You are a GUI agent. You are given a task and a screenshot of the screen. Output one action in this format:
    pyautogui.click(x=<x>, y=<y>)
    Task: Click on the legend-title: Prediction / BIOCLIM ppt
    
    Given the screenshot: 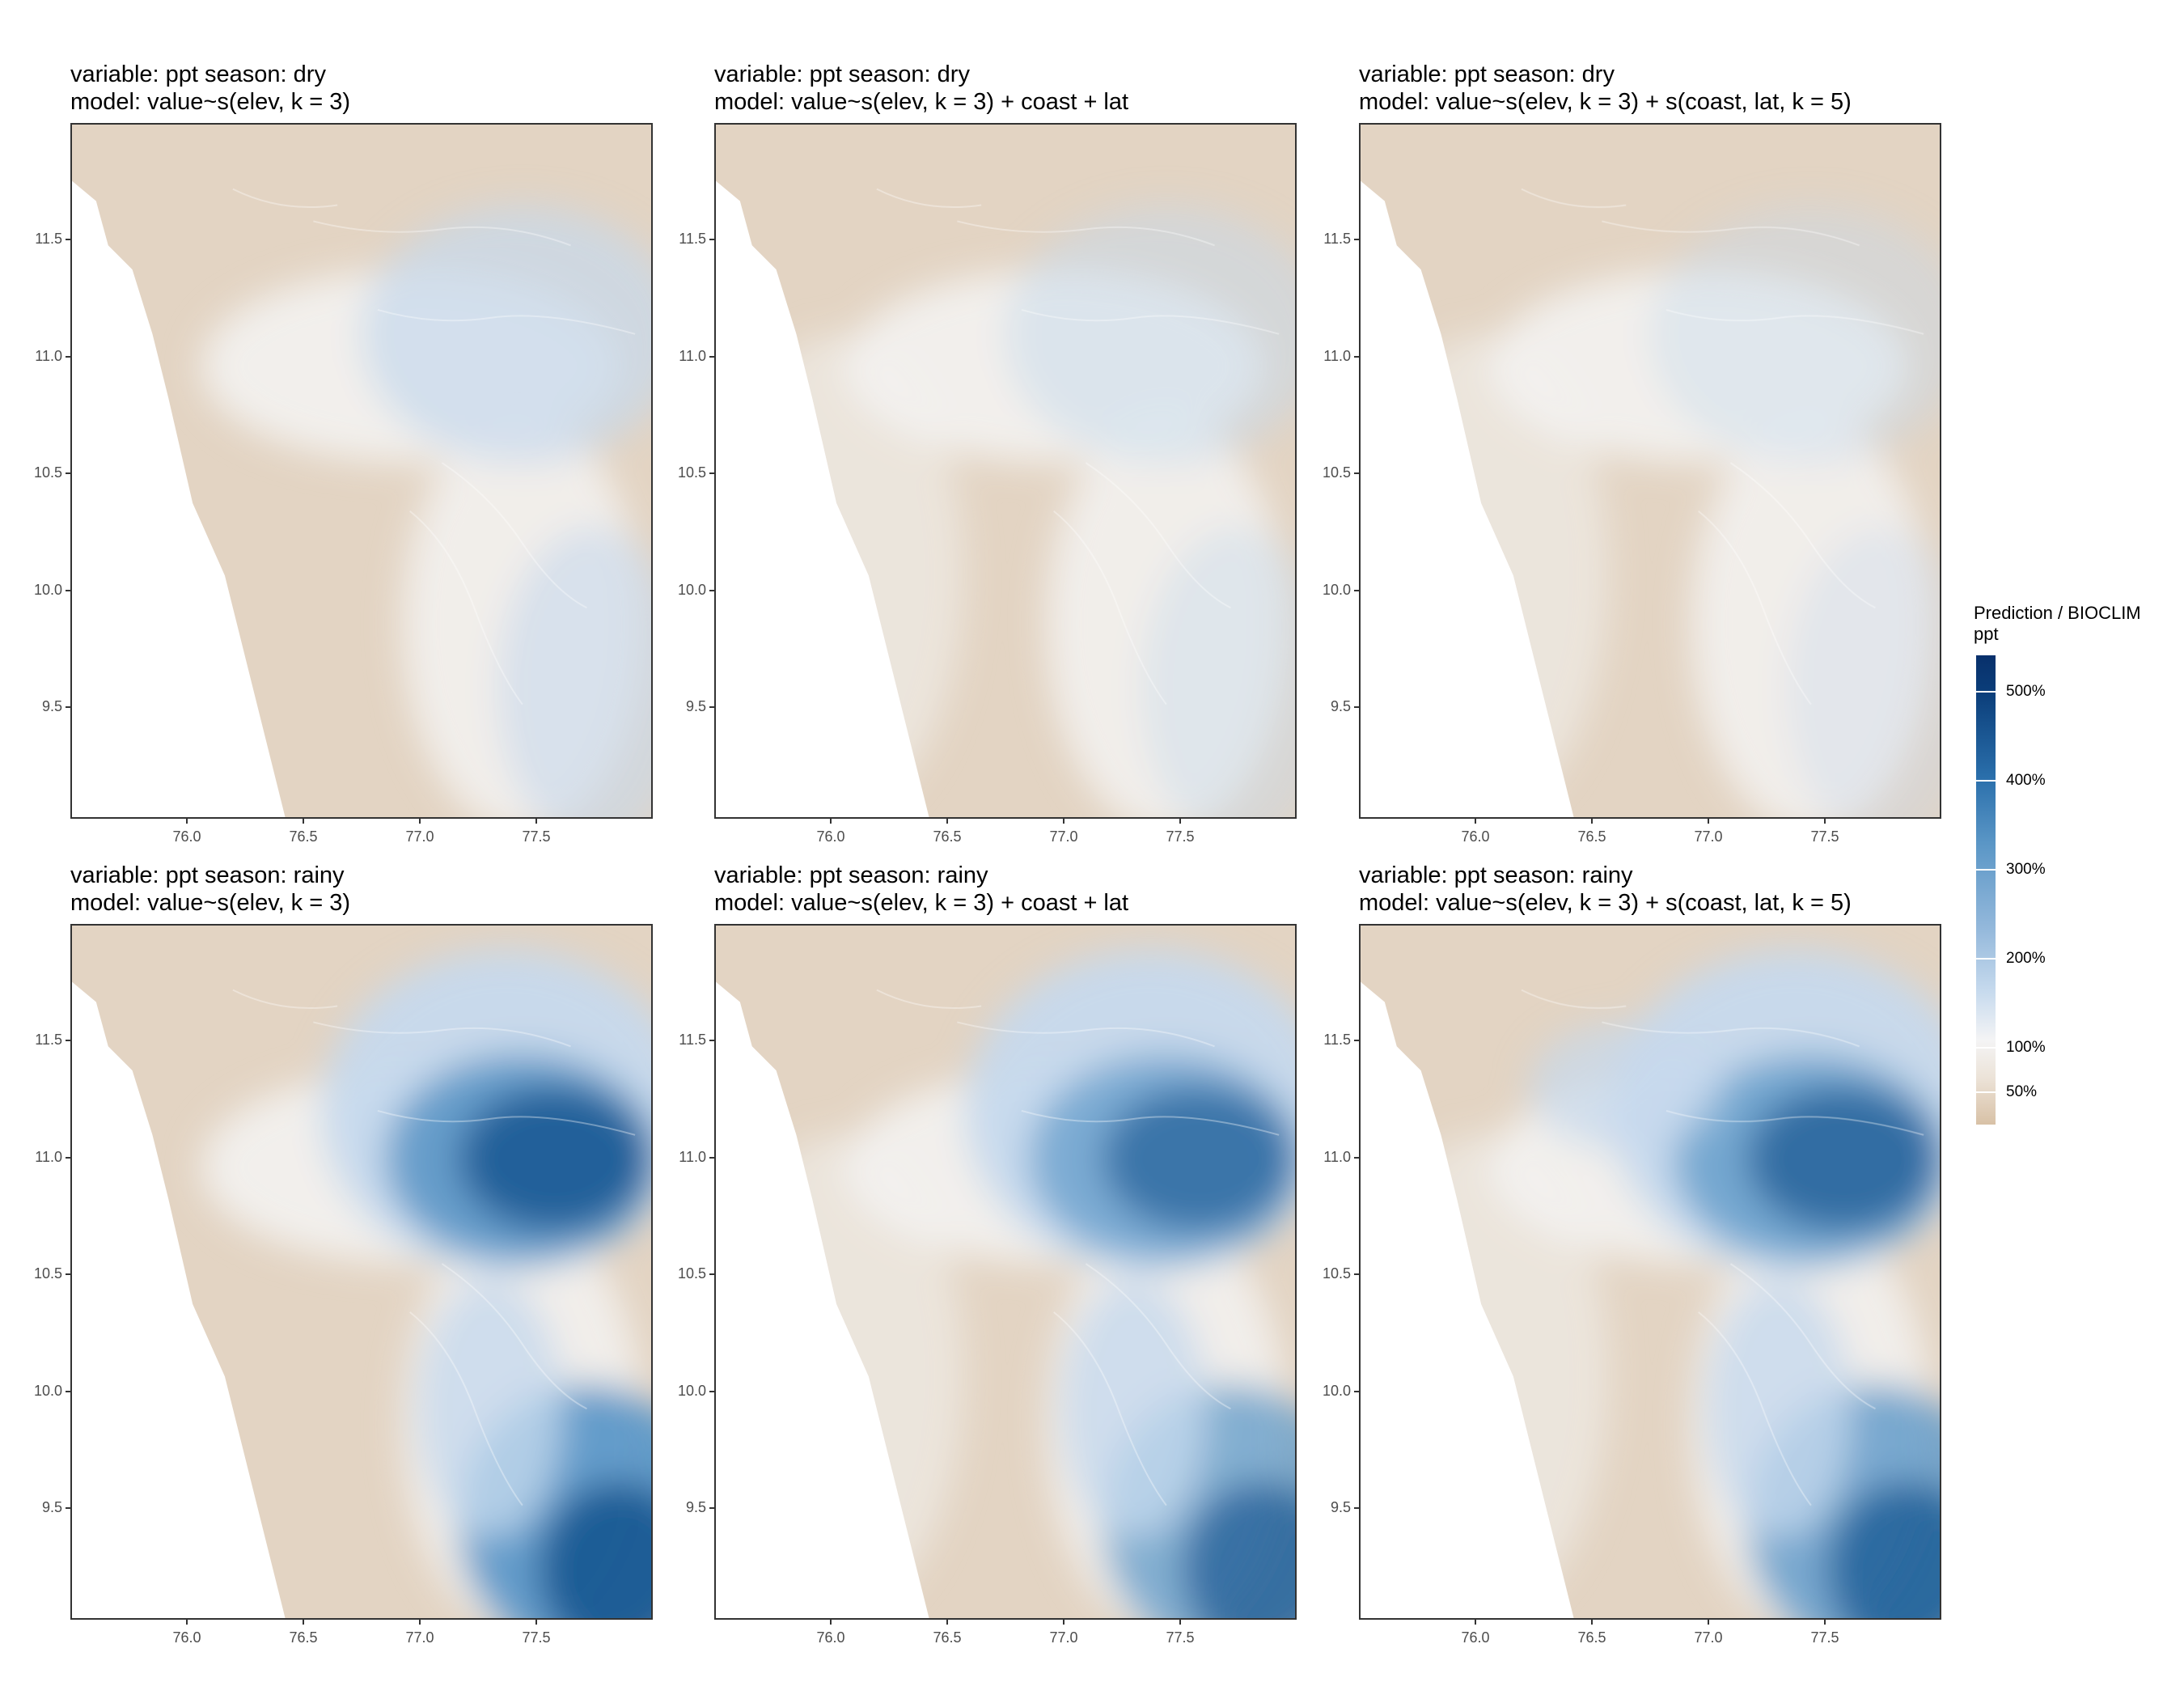 What is the action you would take?
    pyautogui.click(x=2057, y=624)
    